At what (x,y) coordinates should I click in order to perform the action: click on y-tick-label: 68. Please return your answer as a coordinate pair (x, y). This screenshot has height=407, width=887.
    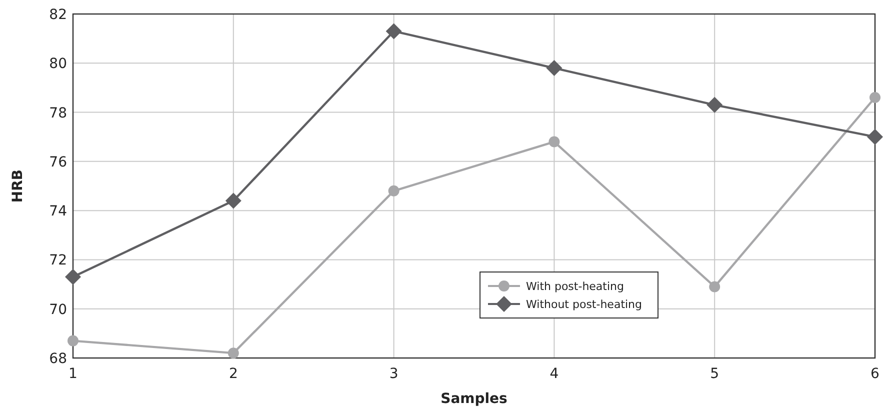
    Looking at the image, I should click on (58, 359).